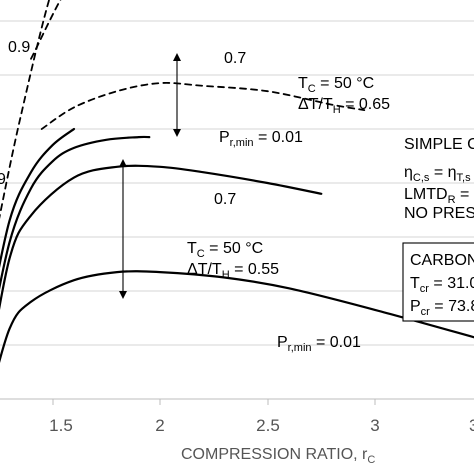  Describe the element at coordinates (439, 144) in the screenshot. I see `note-simple-cycle: SIMPLE CY` at that location.